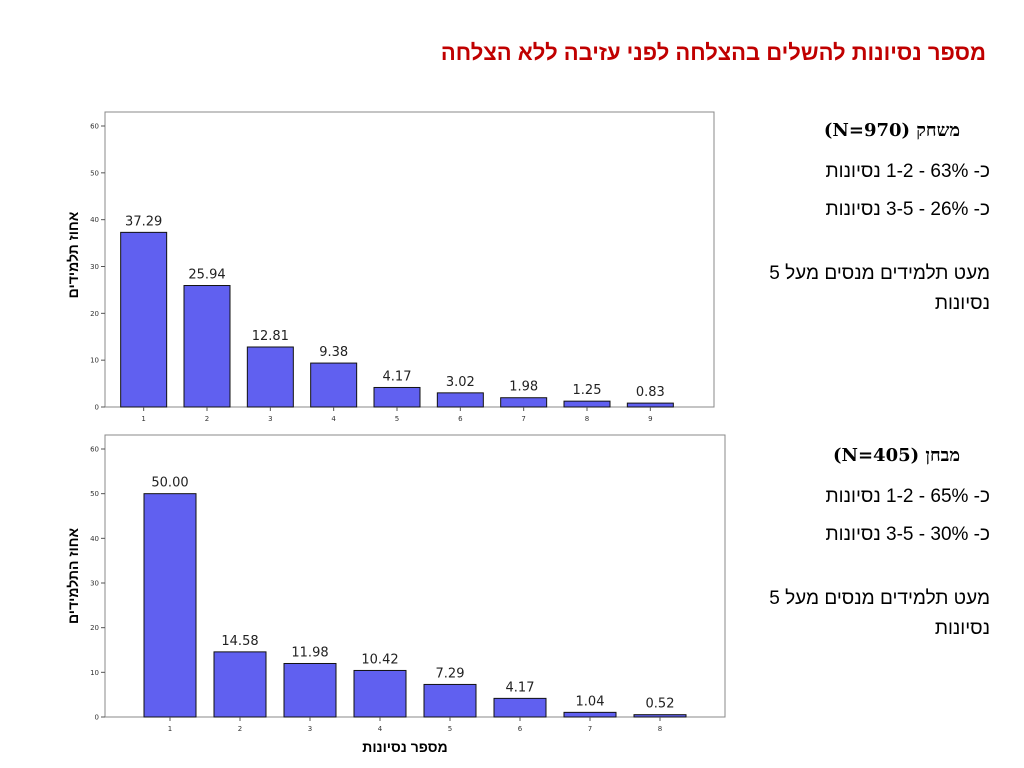 The height and width of the screenshot is (768, 1024). I want to click on exam-ytick-label: 20, so click(94, 628).